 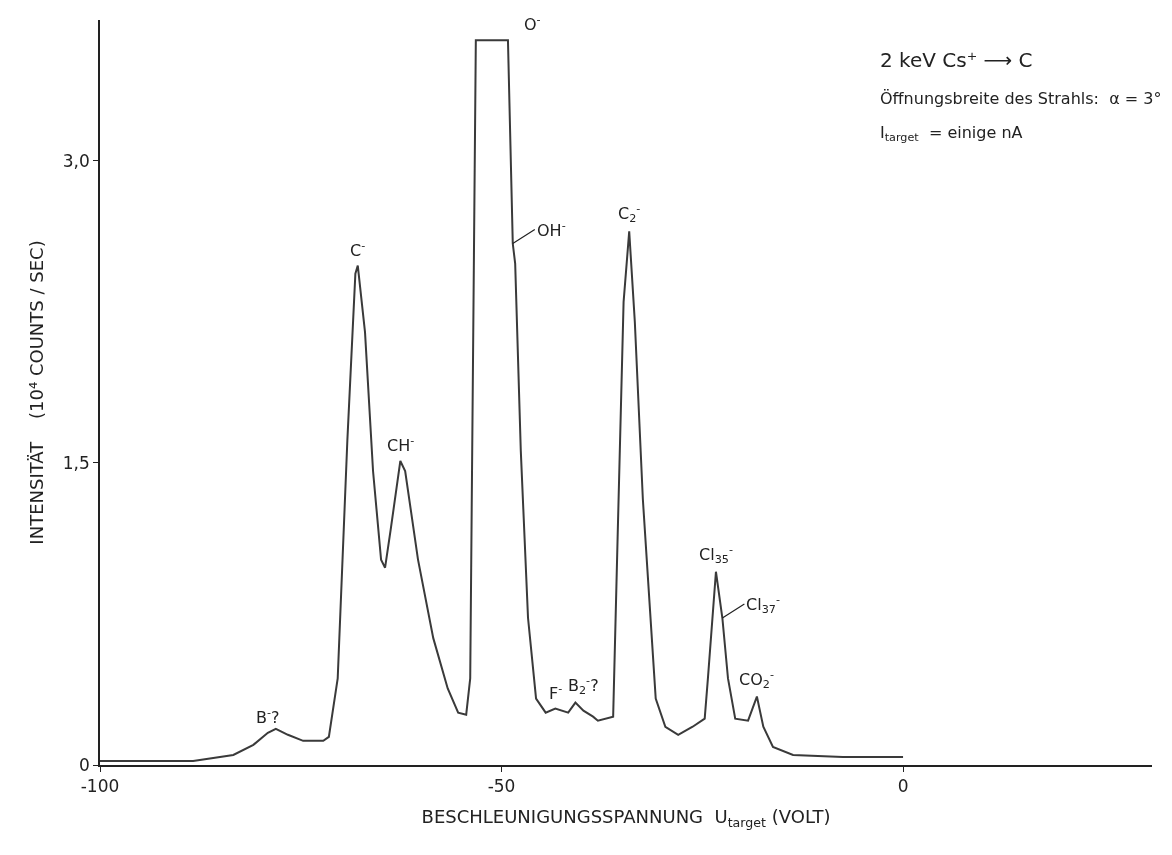 What do you see at coordinates (903, 786) in the screenshot?
I see `x-tick-label: 0` at bounding box center [903, 786].